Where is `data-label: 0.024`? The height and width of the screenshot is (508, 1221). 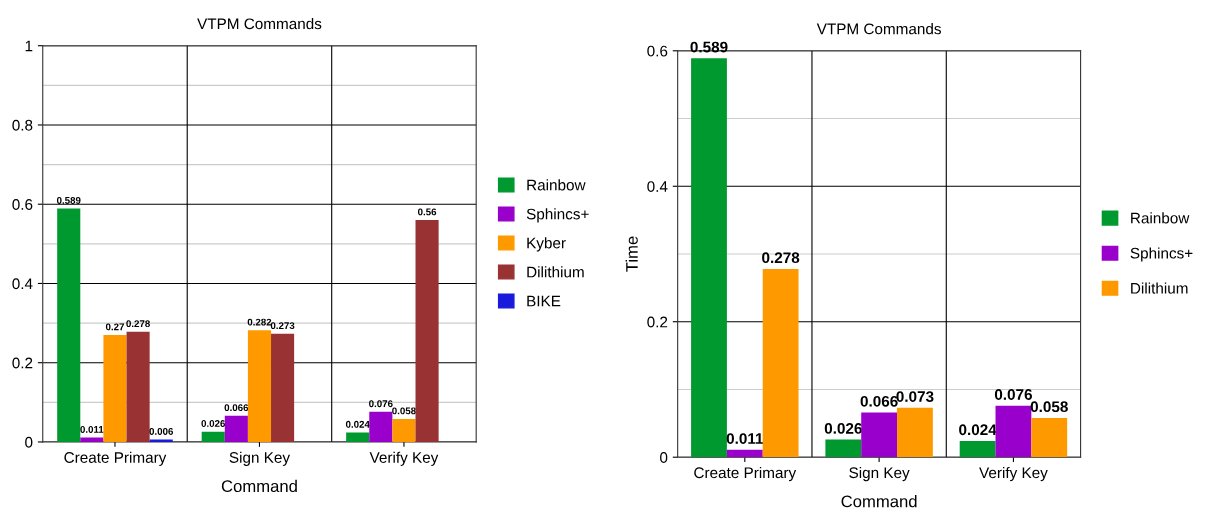 data-label: 0.024 is located at coordinates (978, 430).